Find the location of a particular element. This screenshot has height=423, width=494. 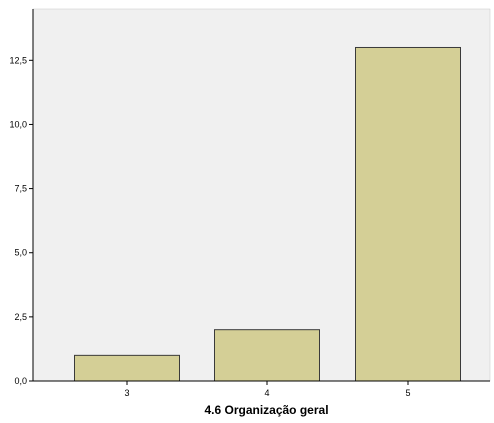

y-tick-label: 0,0 is located at coordinates (20, 381).